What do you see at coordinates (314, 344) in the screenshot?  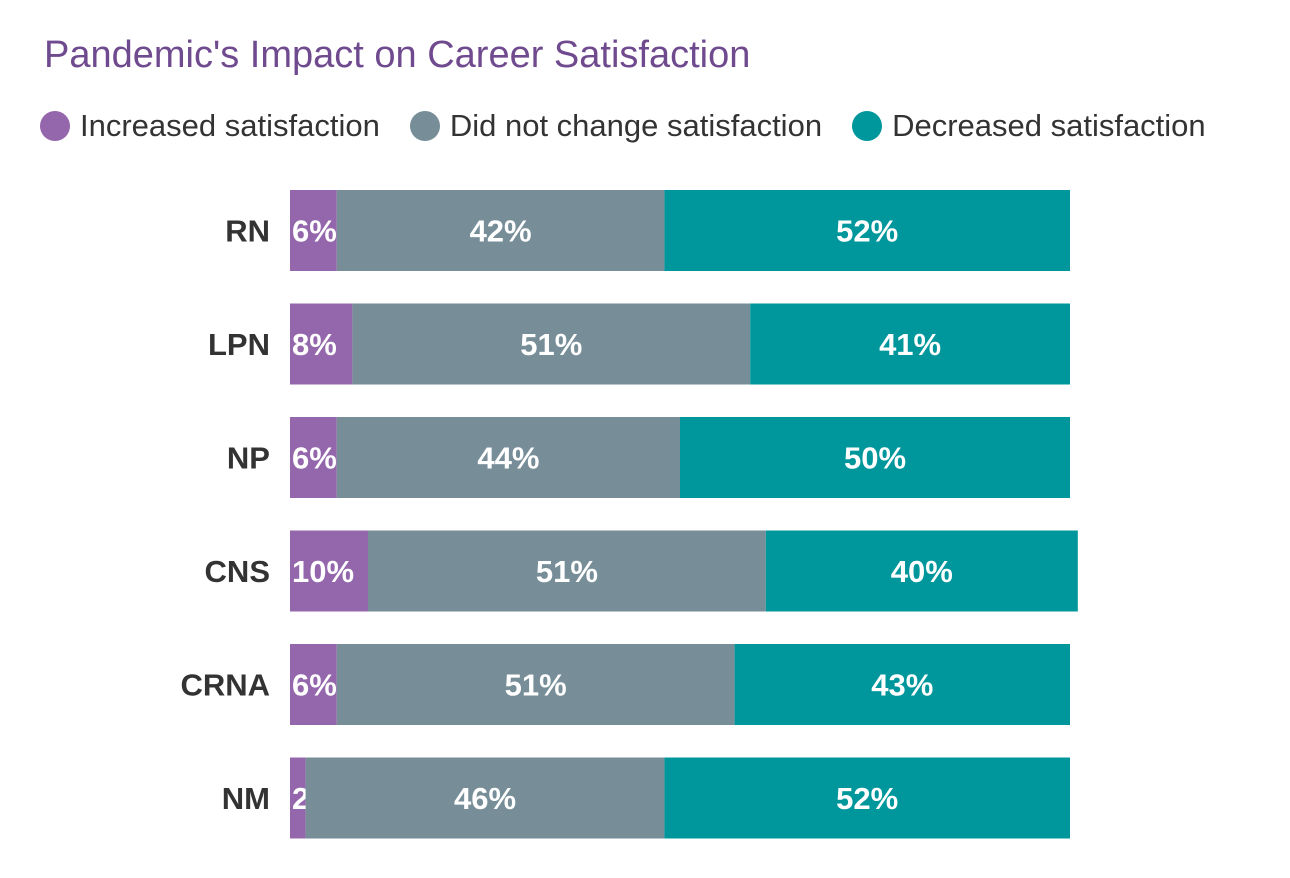 I see `data-label: 8%` at bounding box center [314, 344].